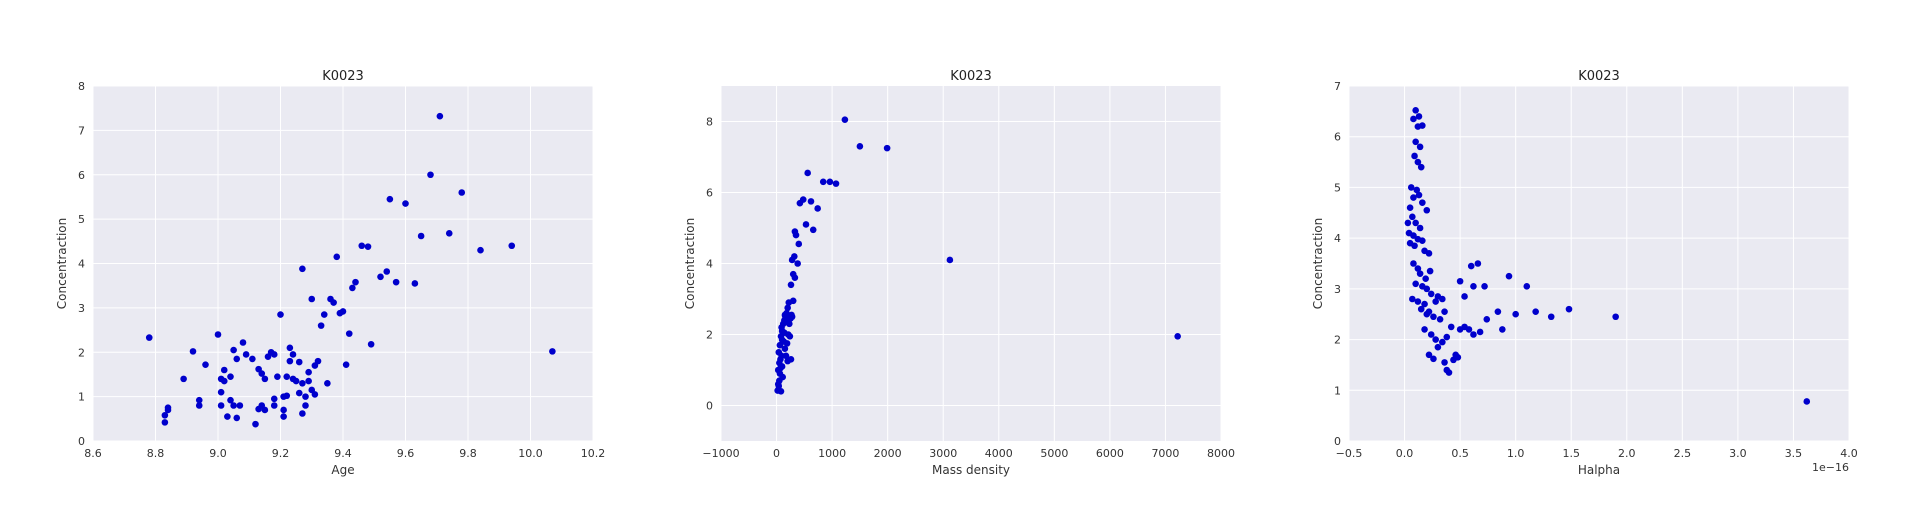 The image size is (1920, 528). Describe the element at coordinates (888, 453) in the screenshot. I see `x-tick-label: 2000` at that location.